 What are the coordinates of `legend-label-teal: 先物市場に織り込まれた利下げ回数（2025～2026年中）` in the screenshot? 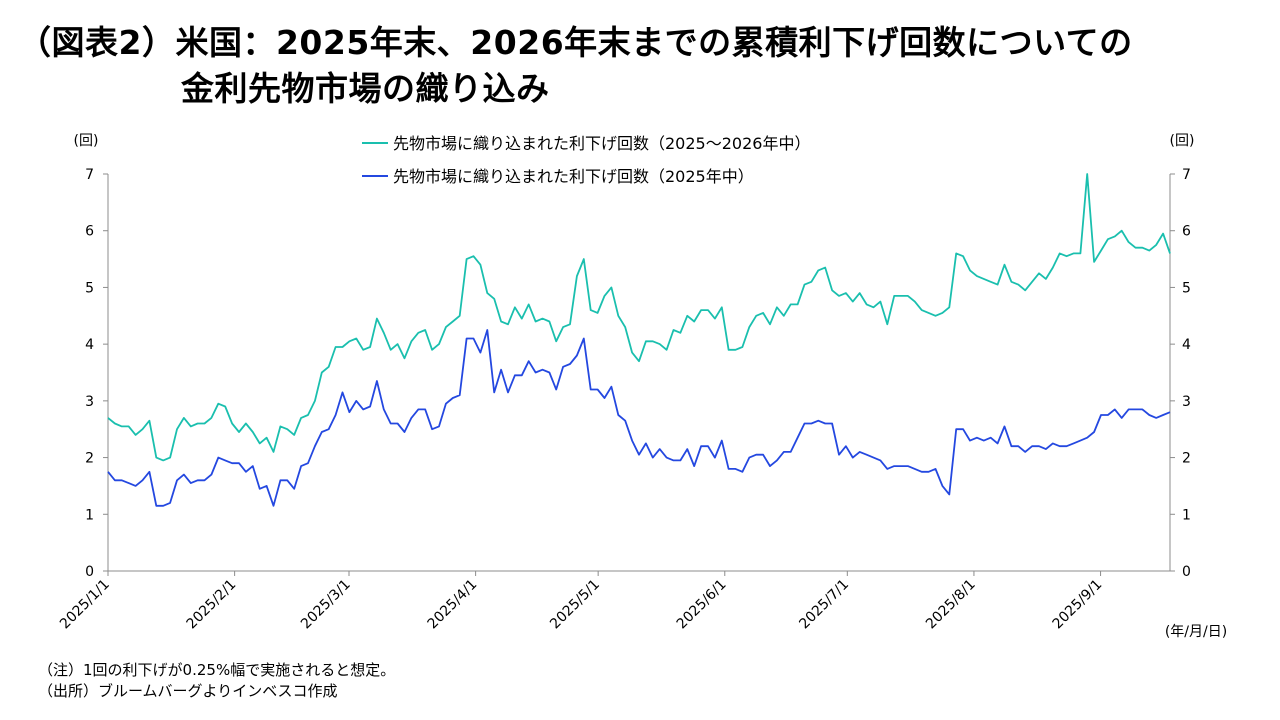 It's located at (601, 143).